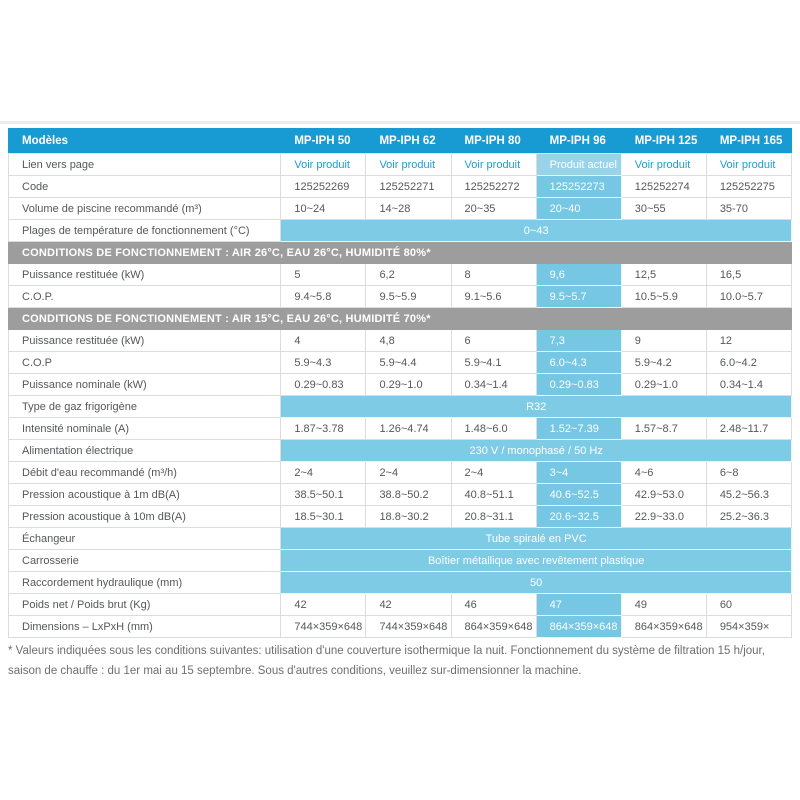  Describe the element at coordinates (493, 208) in the screenshot. I see `cell: 20~35` at that location.